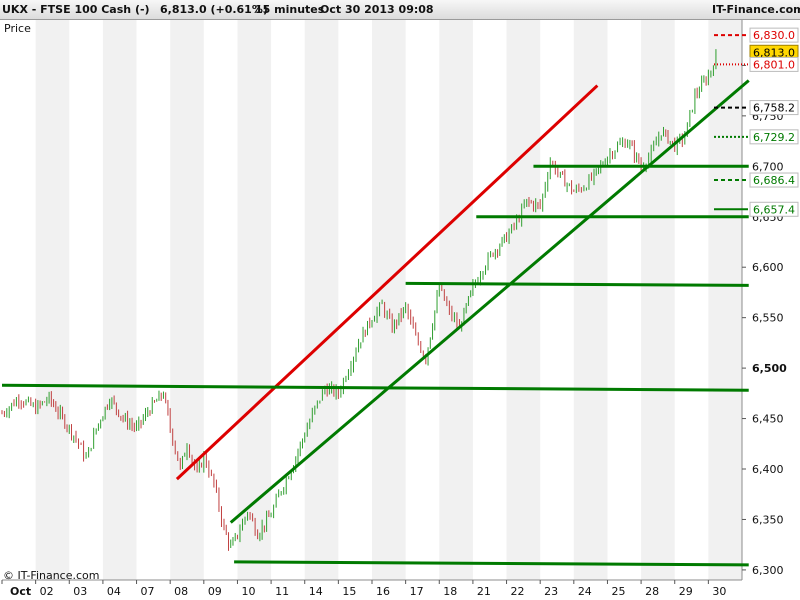 The image size is (800, 600). Describe the element at coordinates (768, 419) in the screenshot. I see `y-tick-label: 6,450` at that location.